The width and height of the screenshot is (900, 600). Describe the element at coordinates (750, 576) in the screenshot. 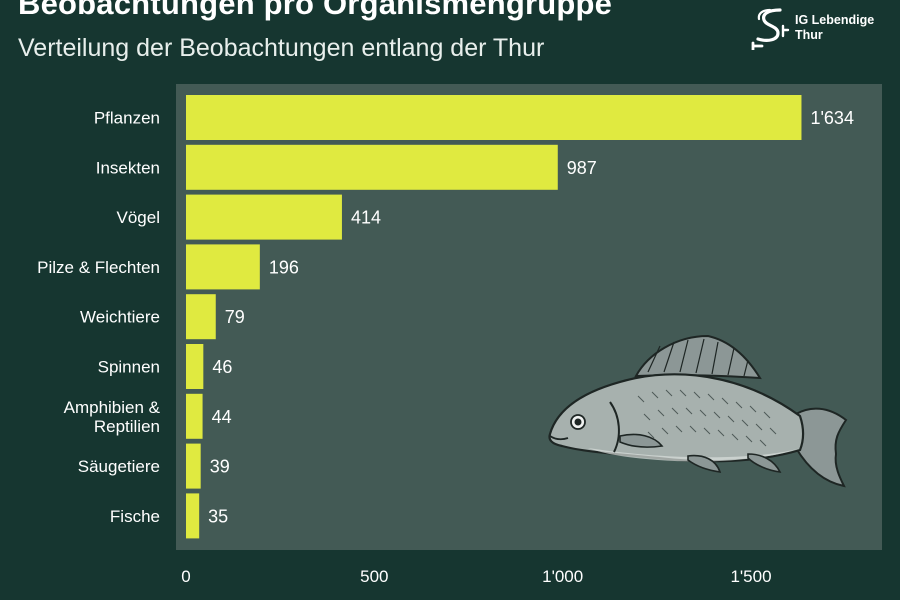

I see `x-tick-label: 1'500` at that location.